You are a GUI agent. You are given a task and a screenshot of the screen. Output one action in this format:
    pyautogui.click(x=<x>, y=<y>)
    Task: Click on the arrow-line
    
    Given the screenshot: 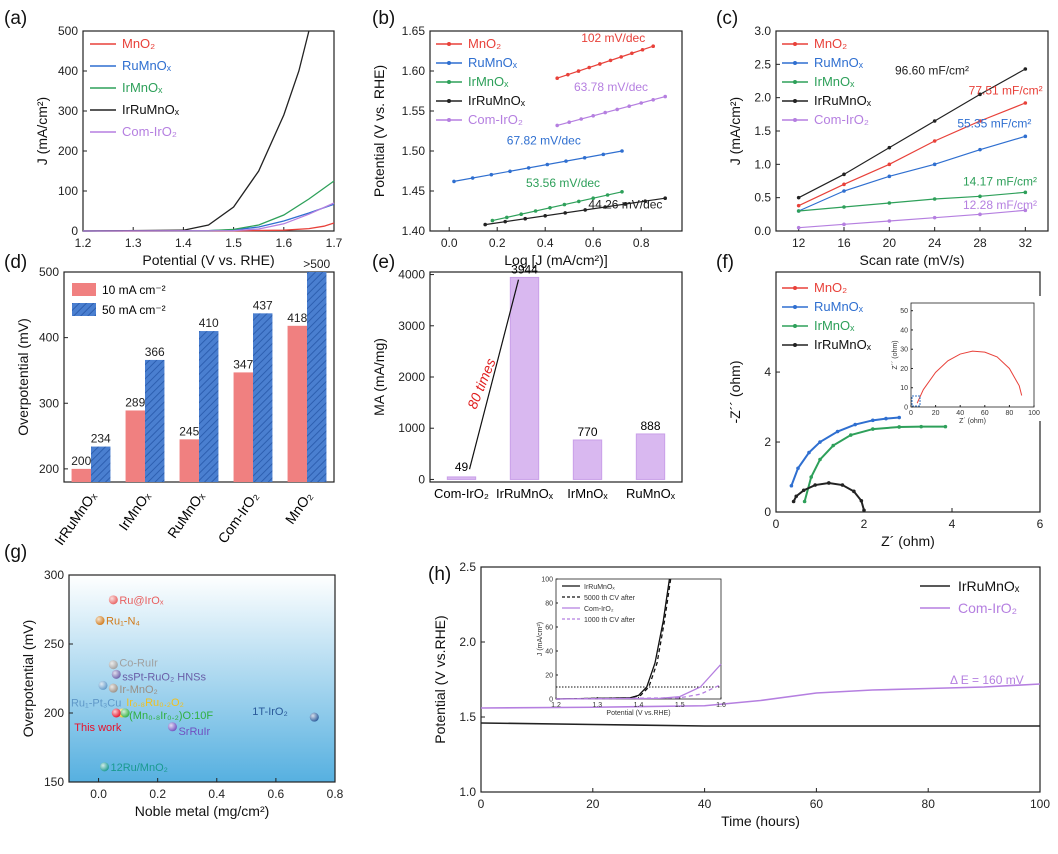 What is the action you would take?
    pyautogui.click(x=494, y=374)
    